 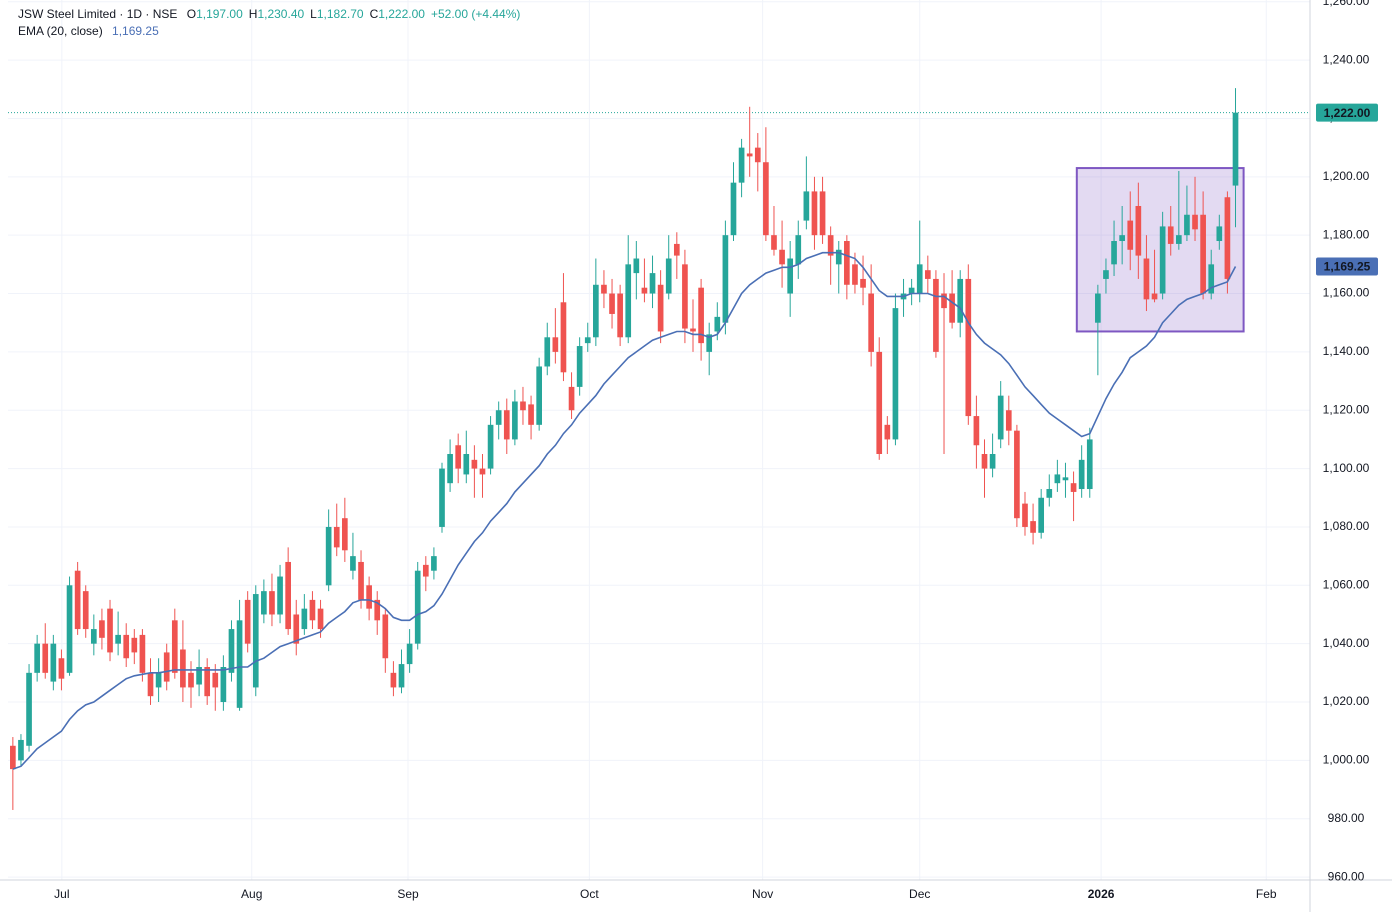 I want to click on y-tick-label: 1,080.00, so click(x=1346, y=526).